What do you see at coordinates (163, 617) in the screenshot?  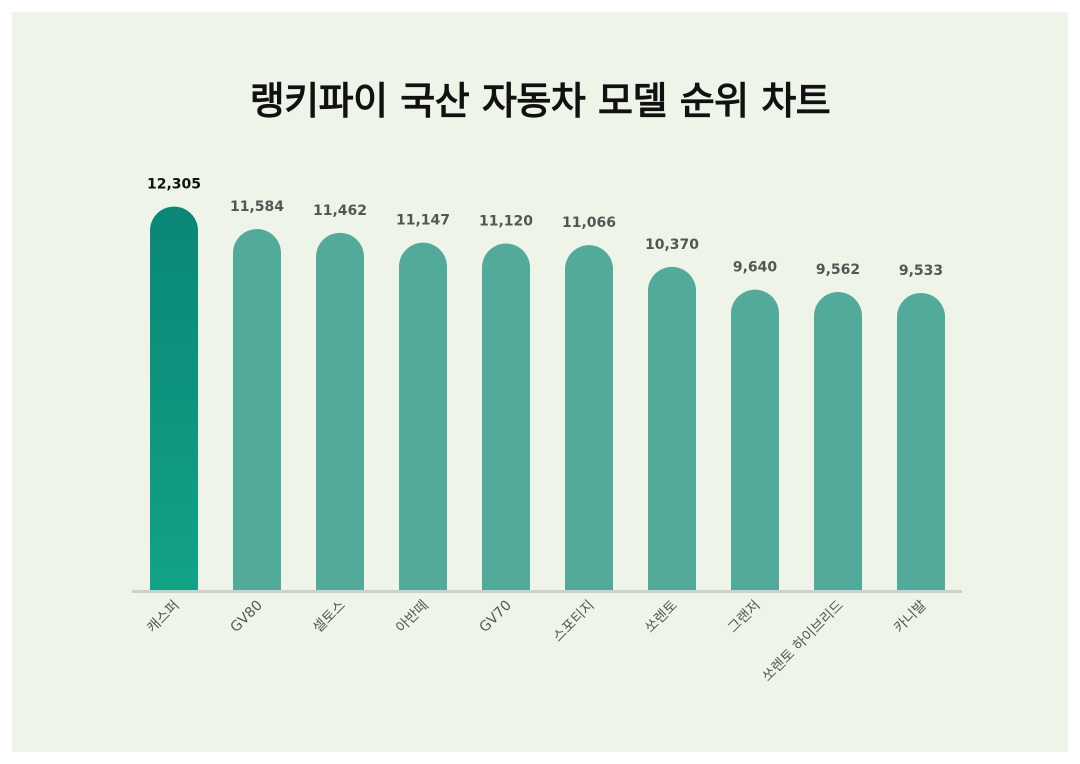 I see `category-label-1: 캐스퍼` at bounding box center [163, 617].